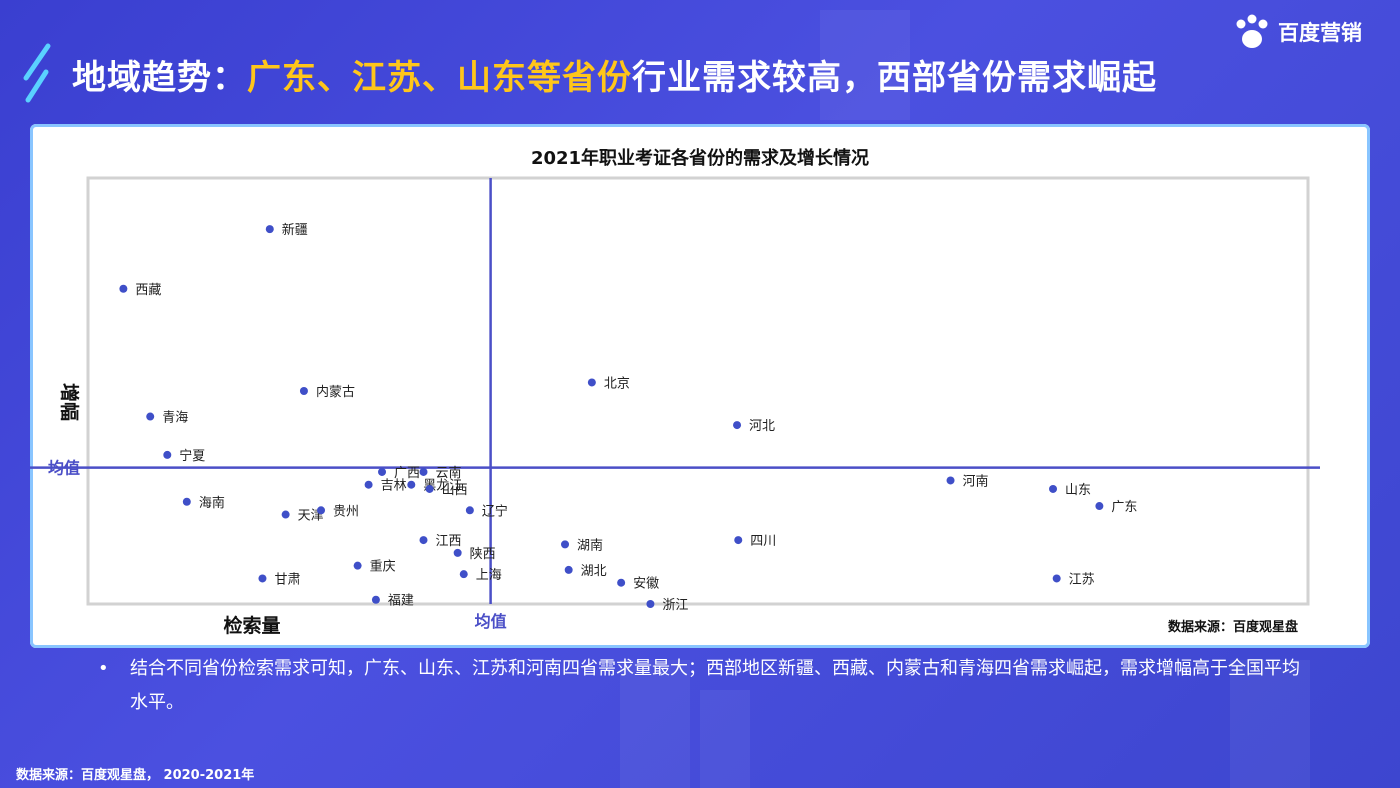  What do you see at coordinates (37, 73) in the screenshot?
I see `title-slash-icon` at bounding box center [37, 73].